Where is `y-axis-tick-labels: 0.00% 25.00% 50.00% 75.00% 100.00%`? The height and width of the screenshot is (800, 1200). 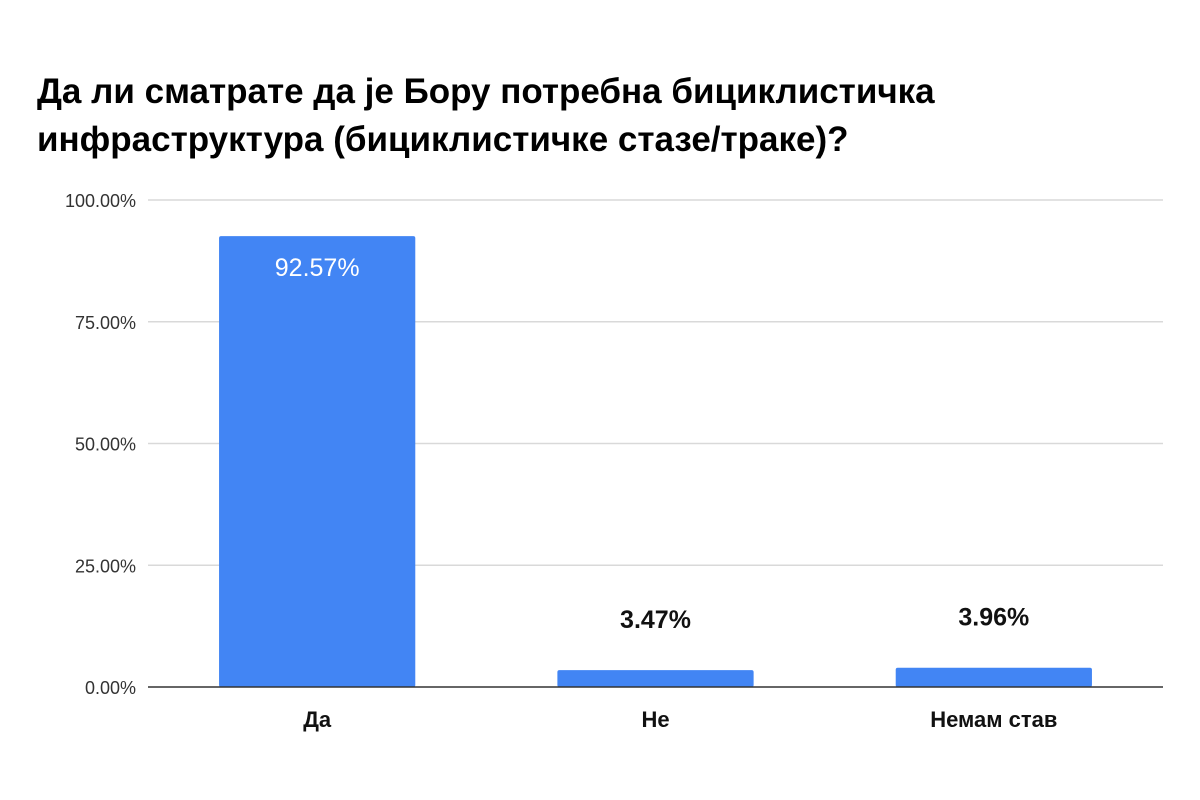 y-axis-tick-labels: 0.00% 25.00% 50.00% 75.00% 100.00% is located at coordinates (100, 444).